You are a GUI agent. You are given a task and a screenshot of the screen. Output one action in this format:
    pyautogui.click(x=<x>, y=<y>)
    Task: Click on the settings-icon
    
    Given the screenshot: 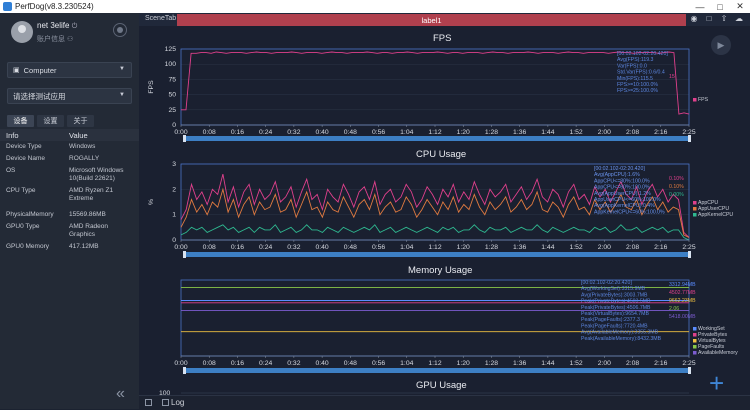 What is the action you would take?
    pyautogui.click(x=120, y=30)
    